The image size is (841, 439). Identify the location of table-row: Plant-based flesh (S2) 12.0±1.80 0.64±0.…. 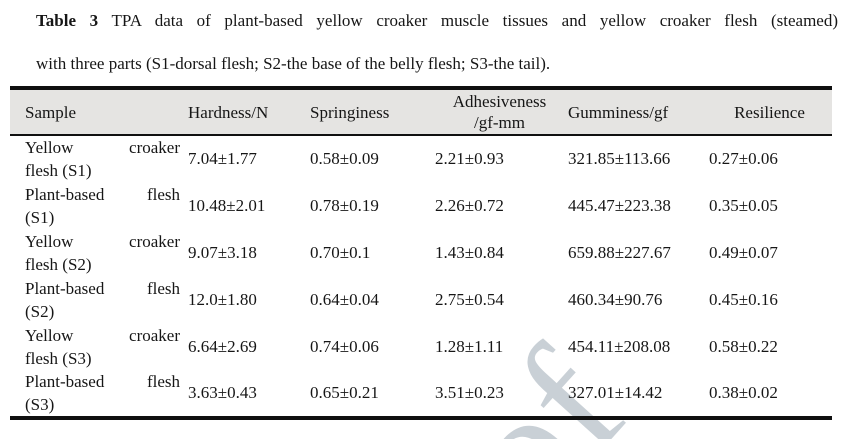
(421, 299).